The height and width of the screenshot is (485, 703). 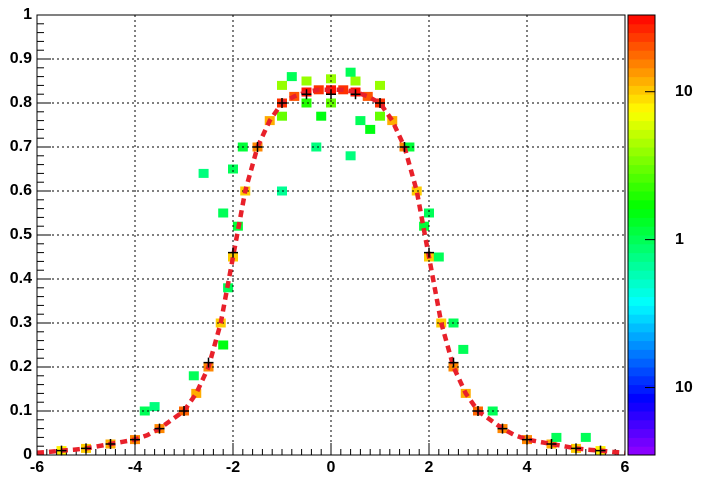 What do you see at coordinates (21, 366) in the screenshot?
I see `y-tick-label: 0.2` at bounding box center [21, 366].